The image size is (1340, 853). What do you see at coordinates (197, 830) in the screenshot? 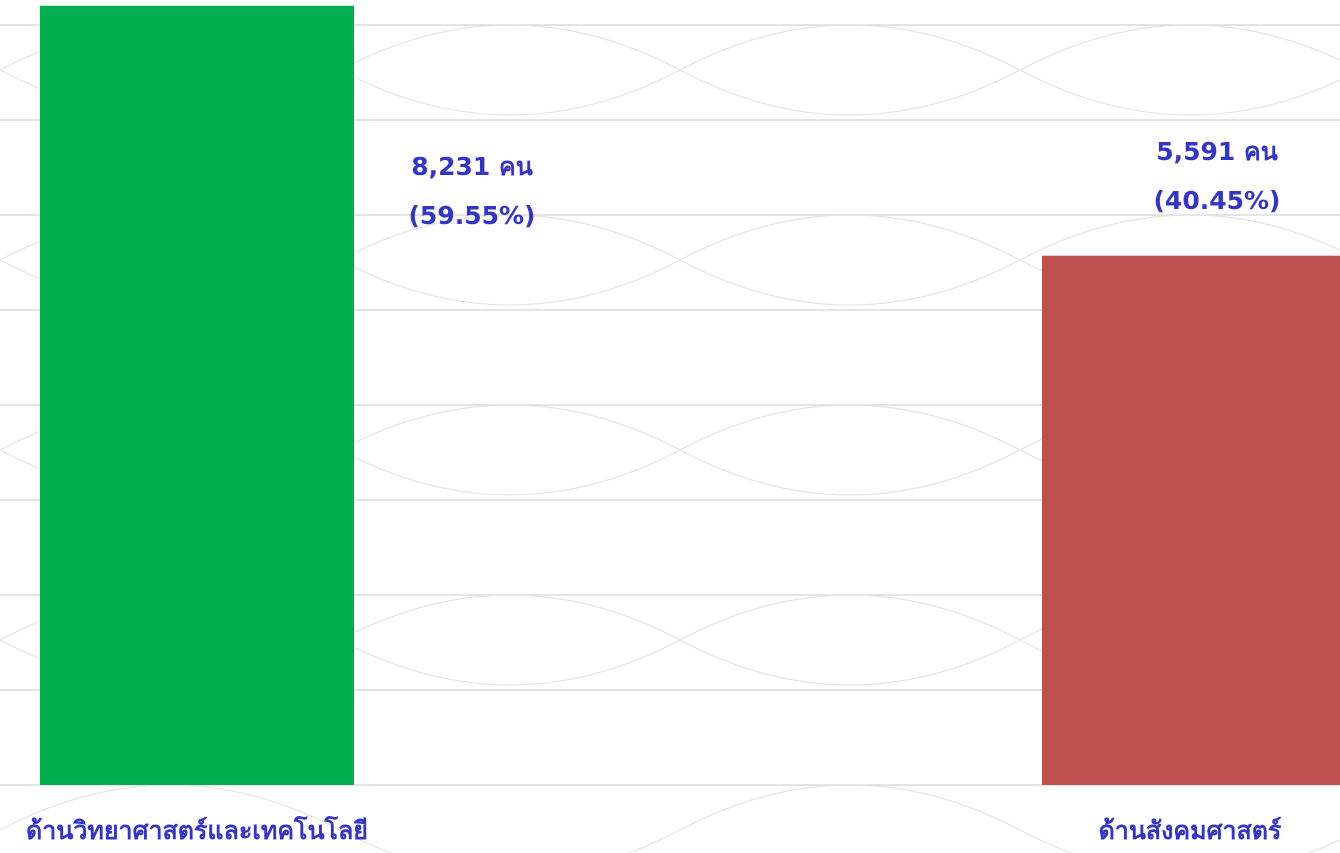
I see `x-tick-label: ด้านวิทยาศาสตร์และเทคโนโลยี` at bounding box center [197, 830].